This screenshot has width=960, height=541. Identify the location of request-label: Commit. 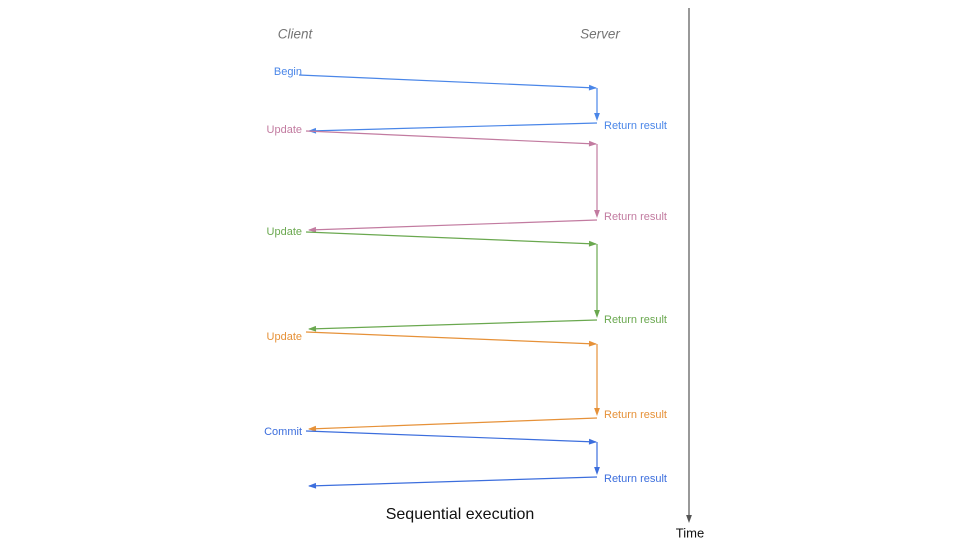
(283, 432).